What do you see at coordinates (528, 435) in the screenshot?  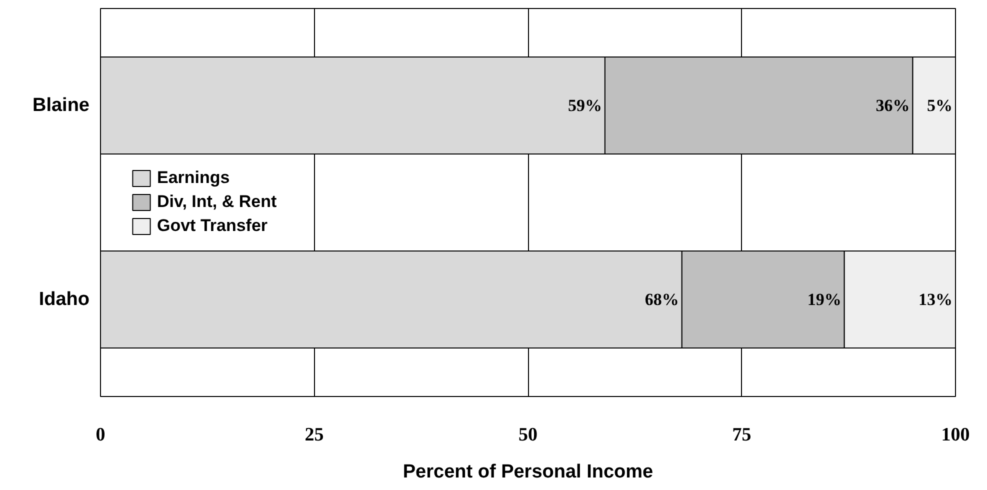 I see `x-tick-label: 50` at bounding box center [528, 435].